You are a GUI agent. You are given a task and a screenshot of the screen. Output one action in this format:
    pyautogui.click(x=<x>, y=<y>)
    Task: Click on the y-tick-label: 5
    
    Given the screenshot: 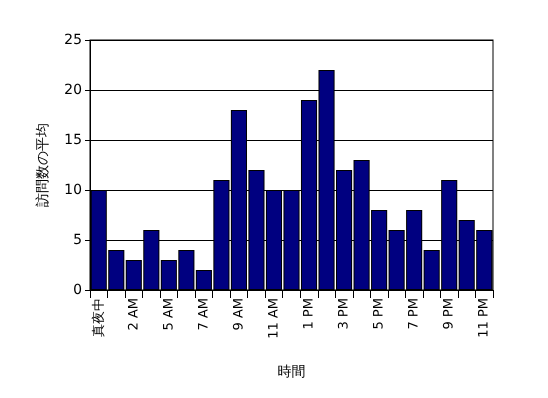 What is the action you would take?
    pyautogui.click(x=77, y=240)
    